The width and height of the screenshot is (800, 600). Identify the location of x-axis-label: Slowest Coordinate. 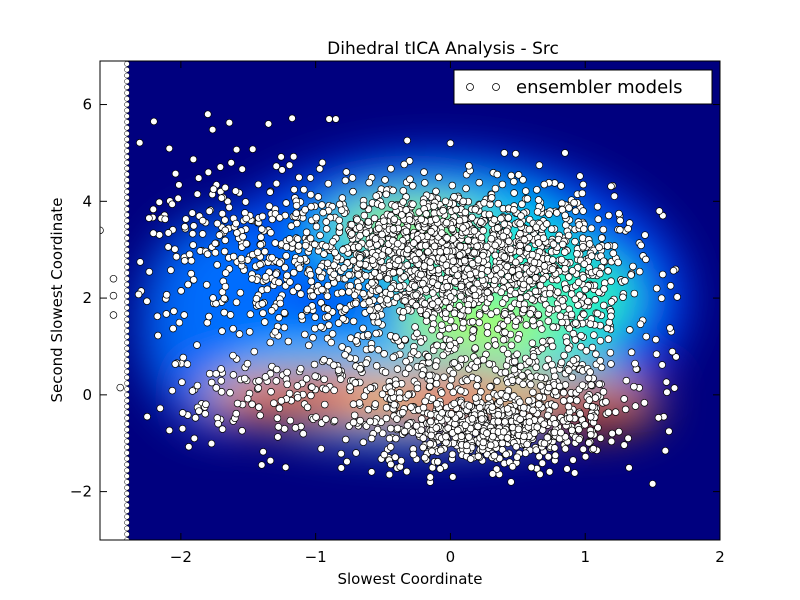
(409, 579).